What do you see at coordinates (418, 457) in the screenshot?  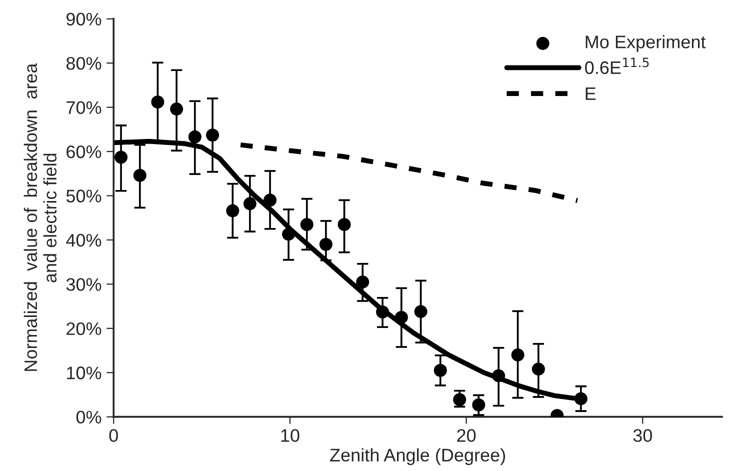 I see `x-axis-title: Zenith Angle (Degree)` at bounding box center [418, 457].